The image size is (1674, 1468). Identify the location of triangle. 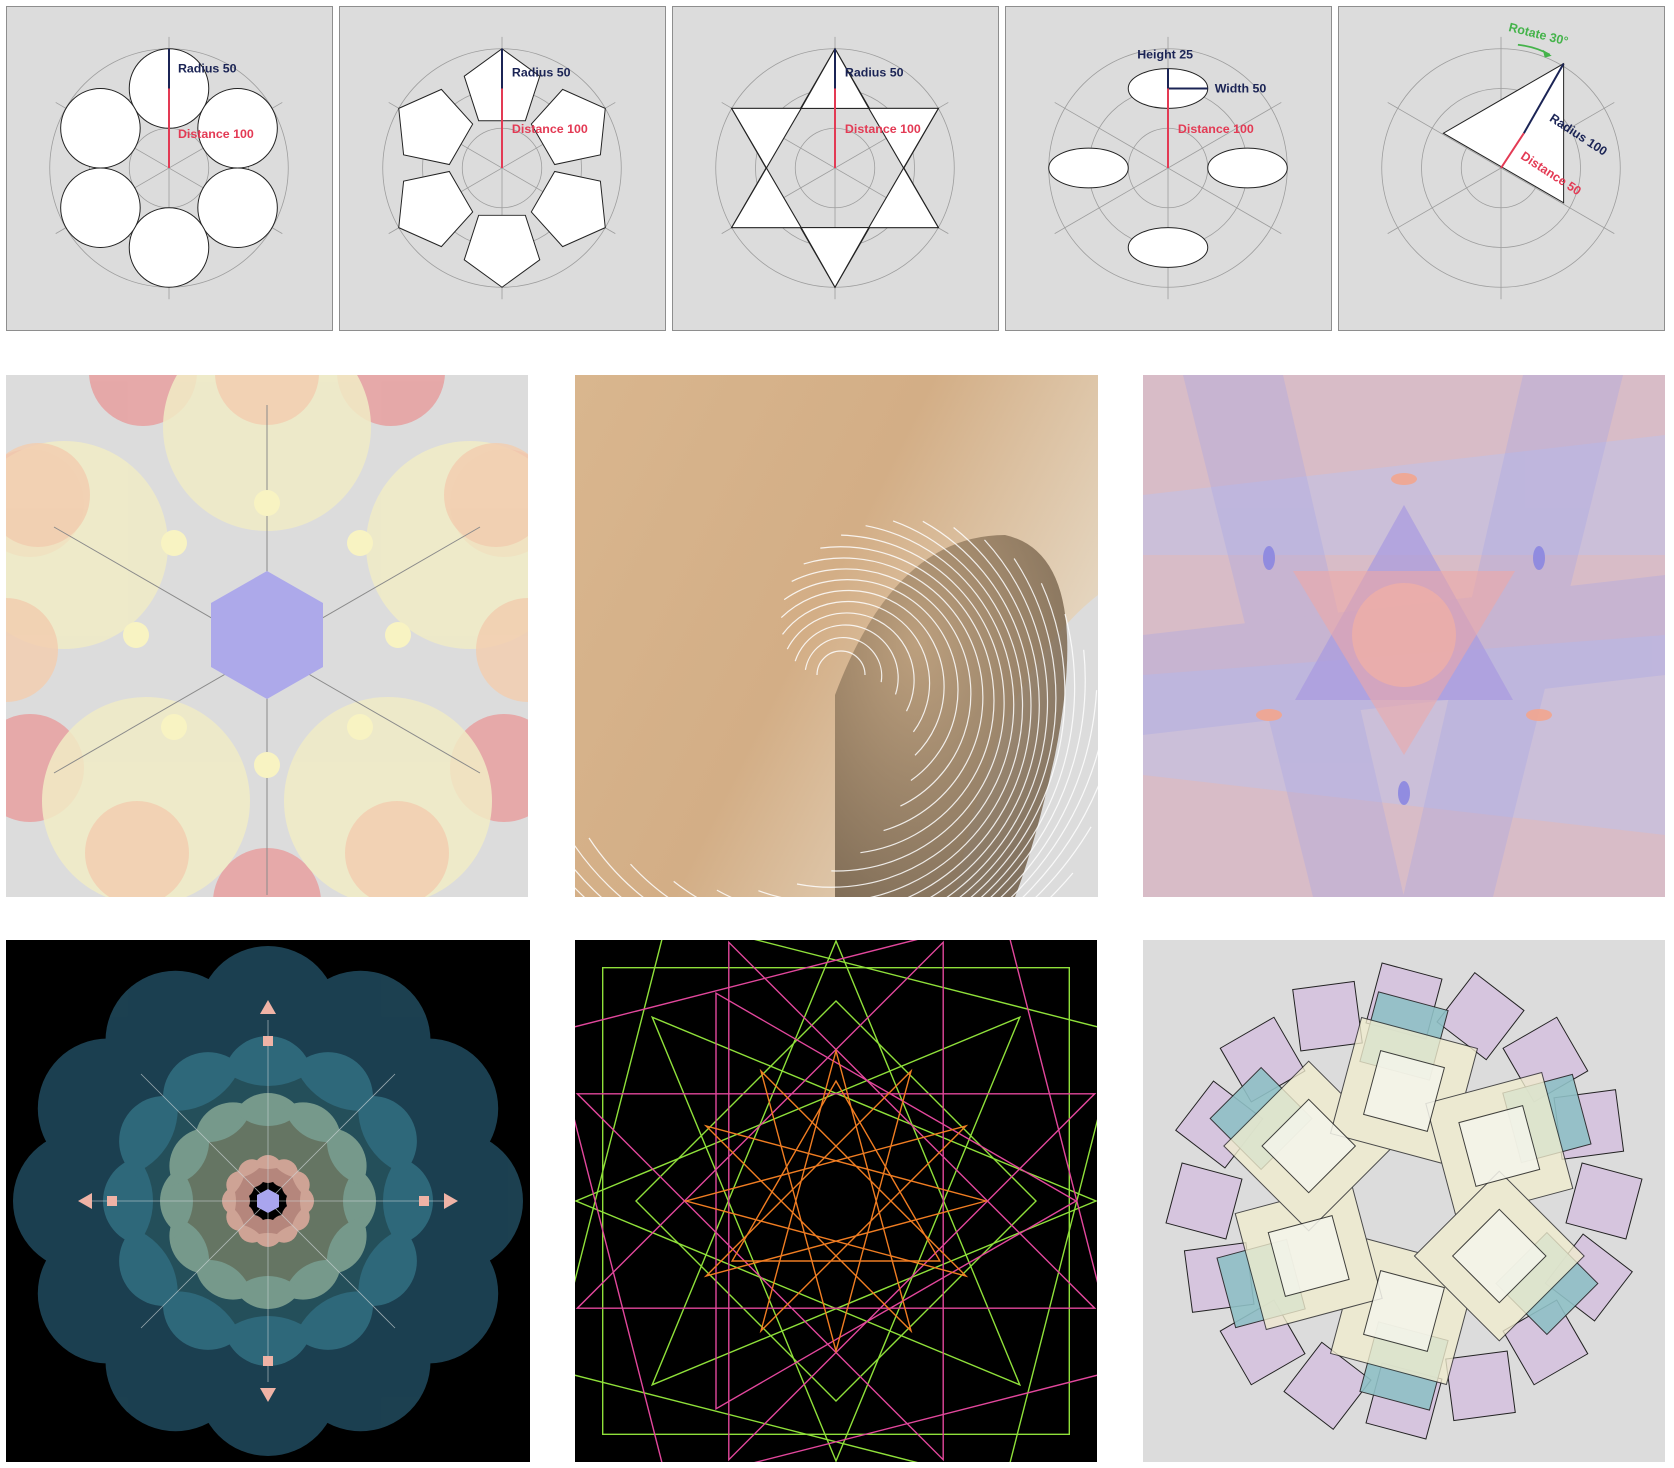
(1503, 133).